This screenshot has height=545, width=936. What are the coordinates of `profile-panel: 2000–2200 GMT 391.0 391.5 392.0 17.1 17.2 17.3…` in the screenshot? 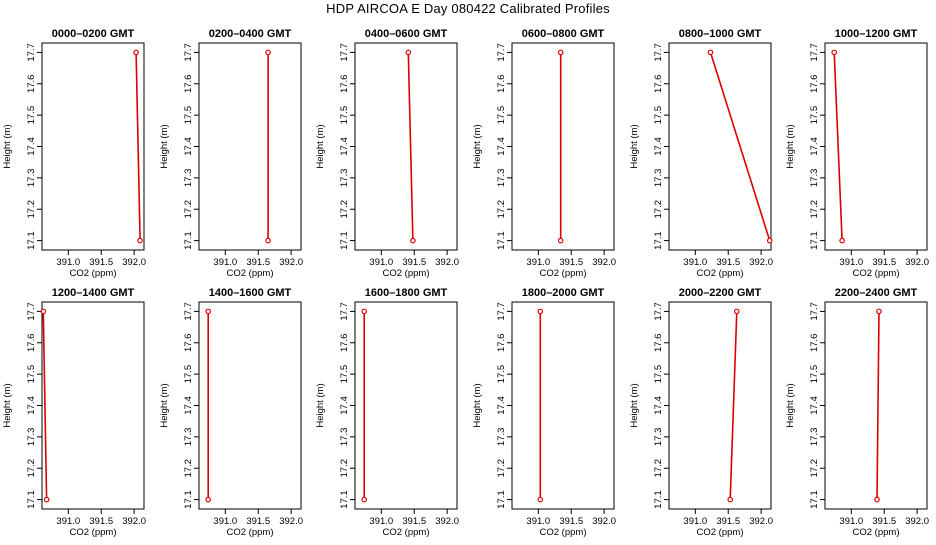 It's located at (701, 412).